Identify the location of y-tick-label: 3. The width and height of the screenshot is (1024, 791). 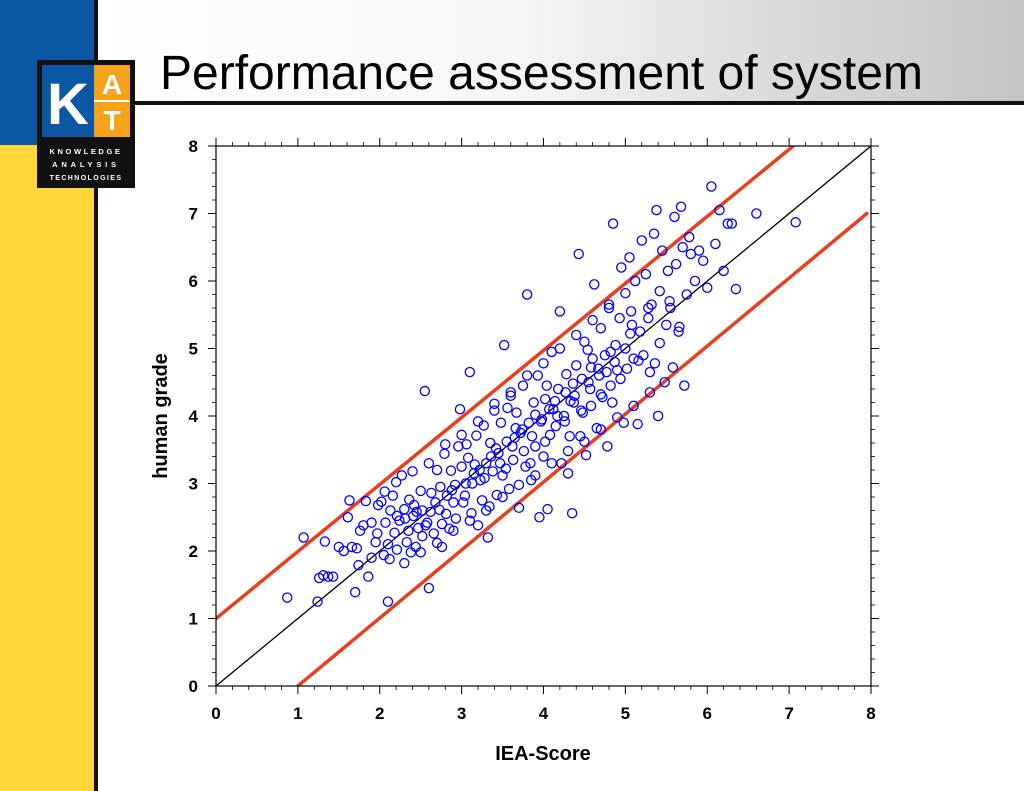
(193, 484).